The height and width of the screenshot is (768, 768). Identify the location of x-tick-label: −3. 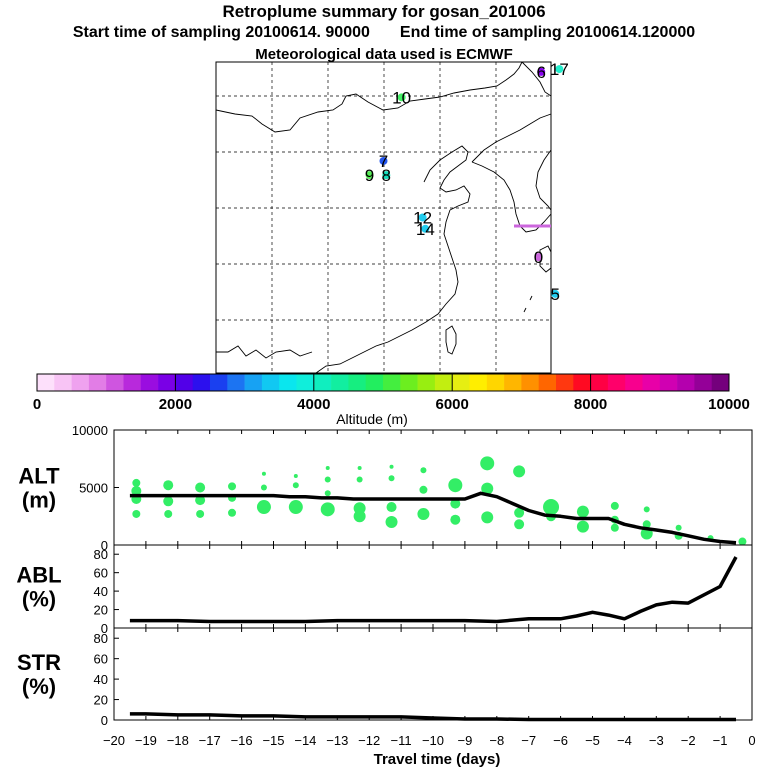
(656, 740).